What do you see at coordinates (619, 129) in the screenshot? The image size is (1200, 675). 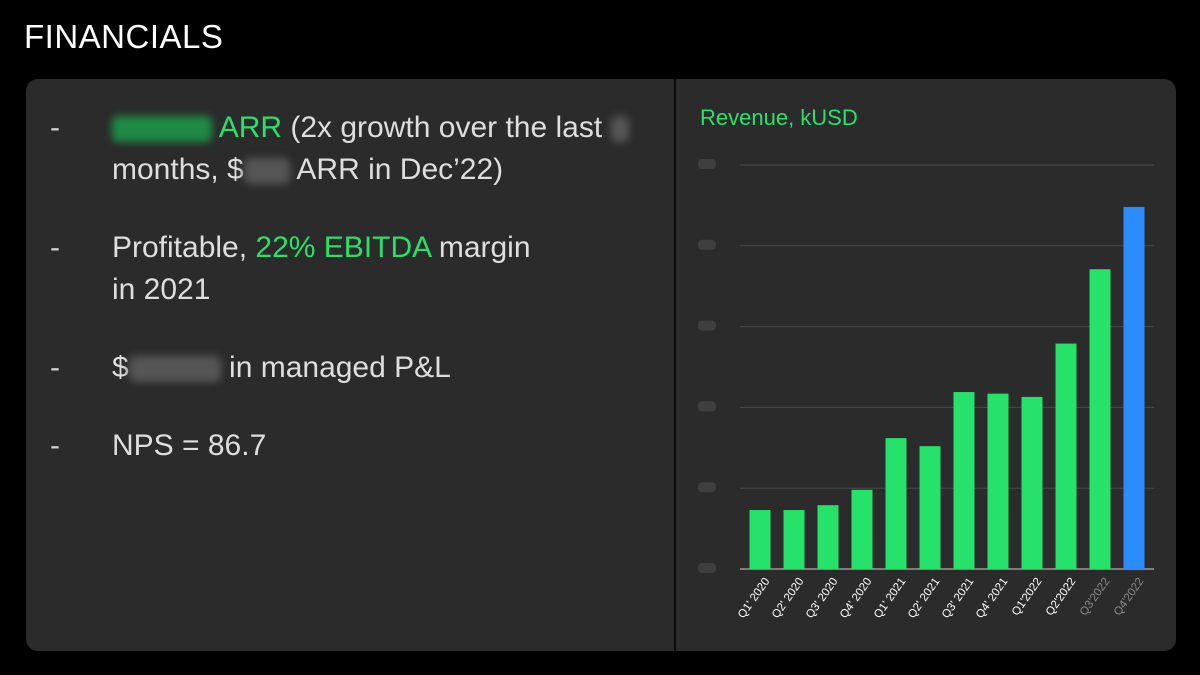 I see `redacted-months` at bounding box center [619, 129].